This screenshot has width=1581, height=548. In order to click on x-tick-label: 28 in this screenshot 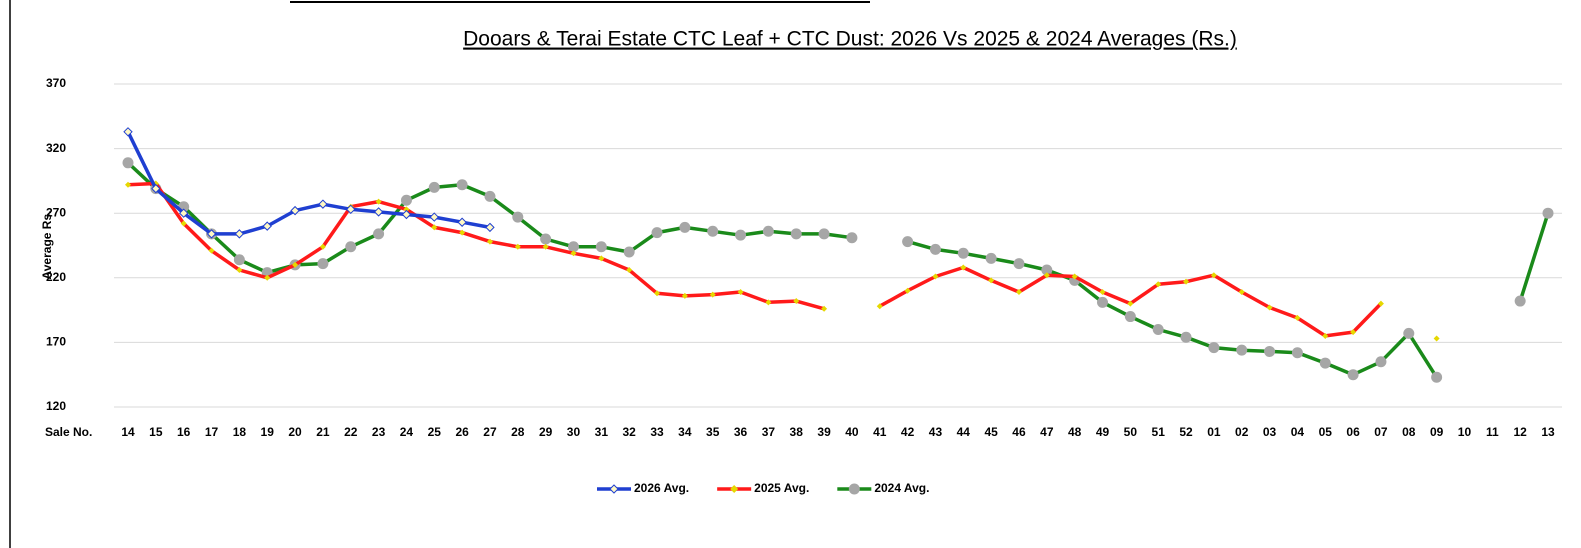, I will do `click(518, 432)`.